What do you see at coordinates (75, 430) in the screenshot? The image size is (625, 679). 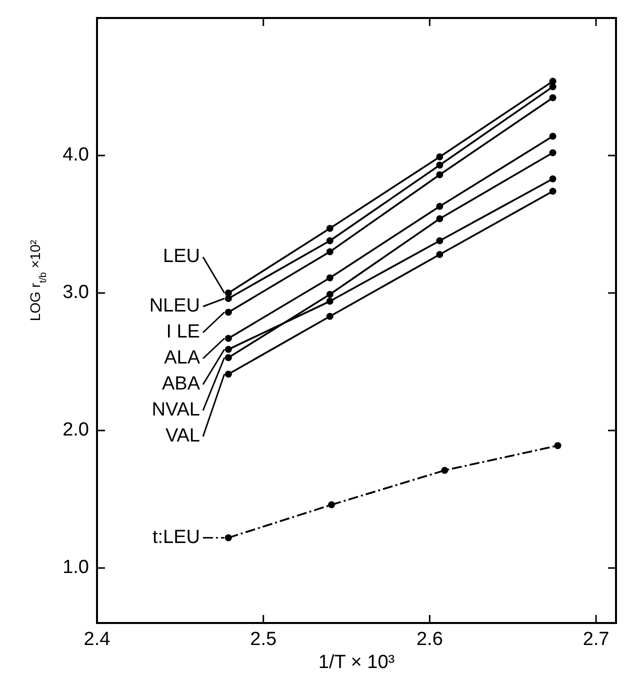 I see `y-tick-label: 2.0` at bounding box center [75, 430].